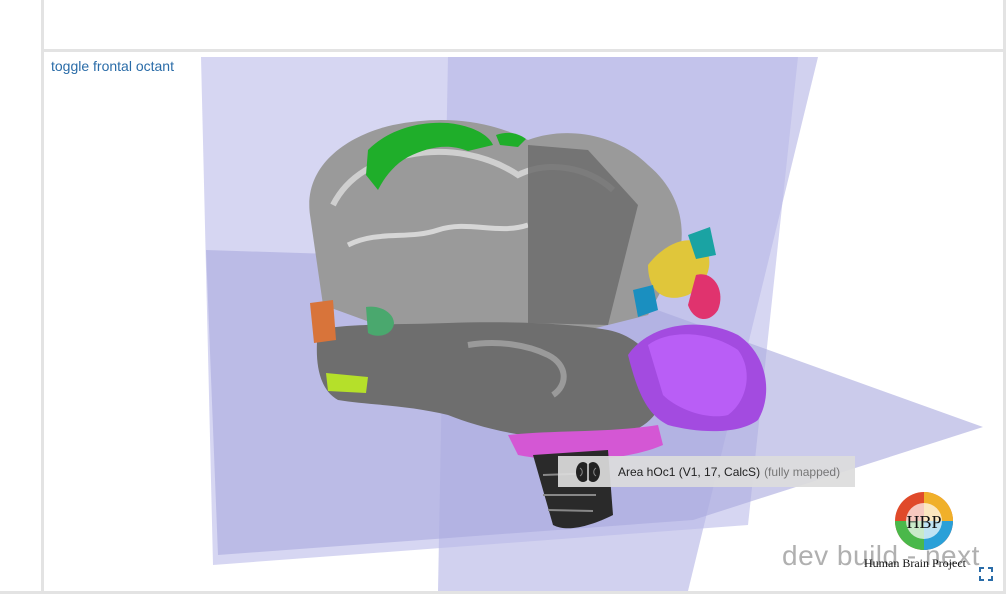 This screenshot has height=594, width=1006. What do you see at coordinates (503, 592) in the screenshot?
I see `bottom-border` at bounding box center [503, 592].